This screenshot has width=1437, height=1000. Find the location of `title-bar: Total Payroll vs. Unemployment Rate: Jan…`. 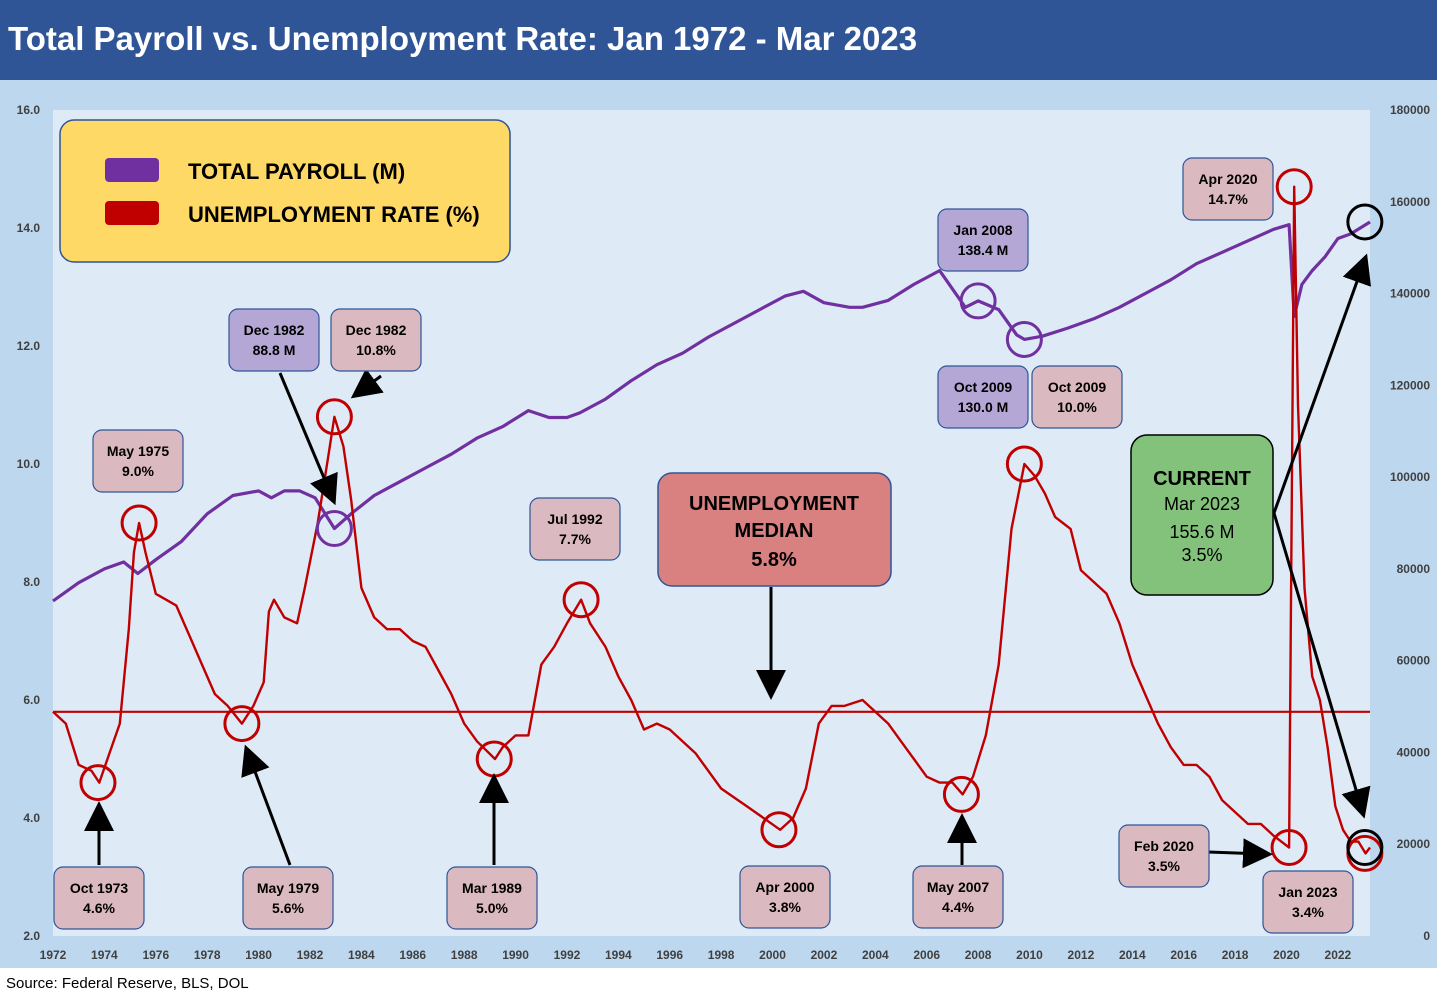

title-bar: Total Payroll vs. Unemployment Rate: Jan… is located at coordinates (718, 40).